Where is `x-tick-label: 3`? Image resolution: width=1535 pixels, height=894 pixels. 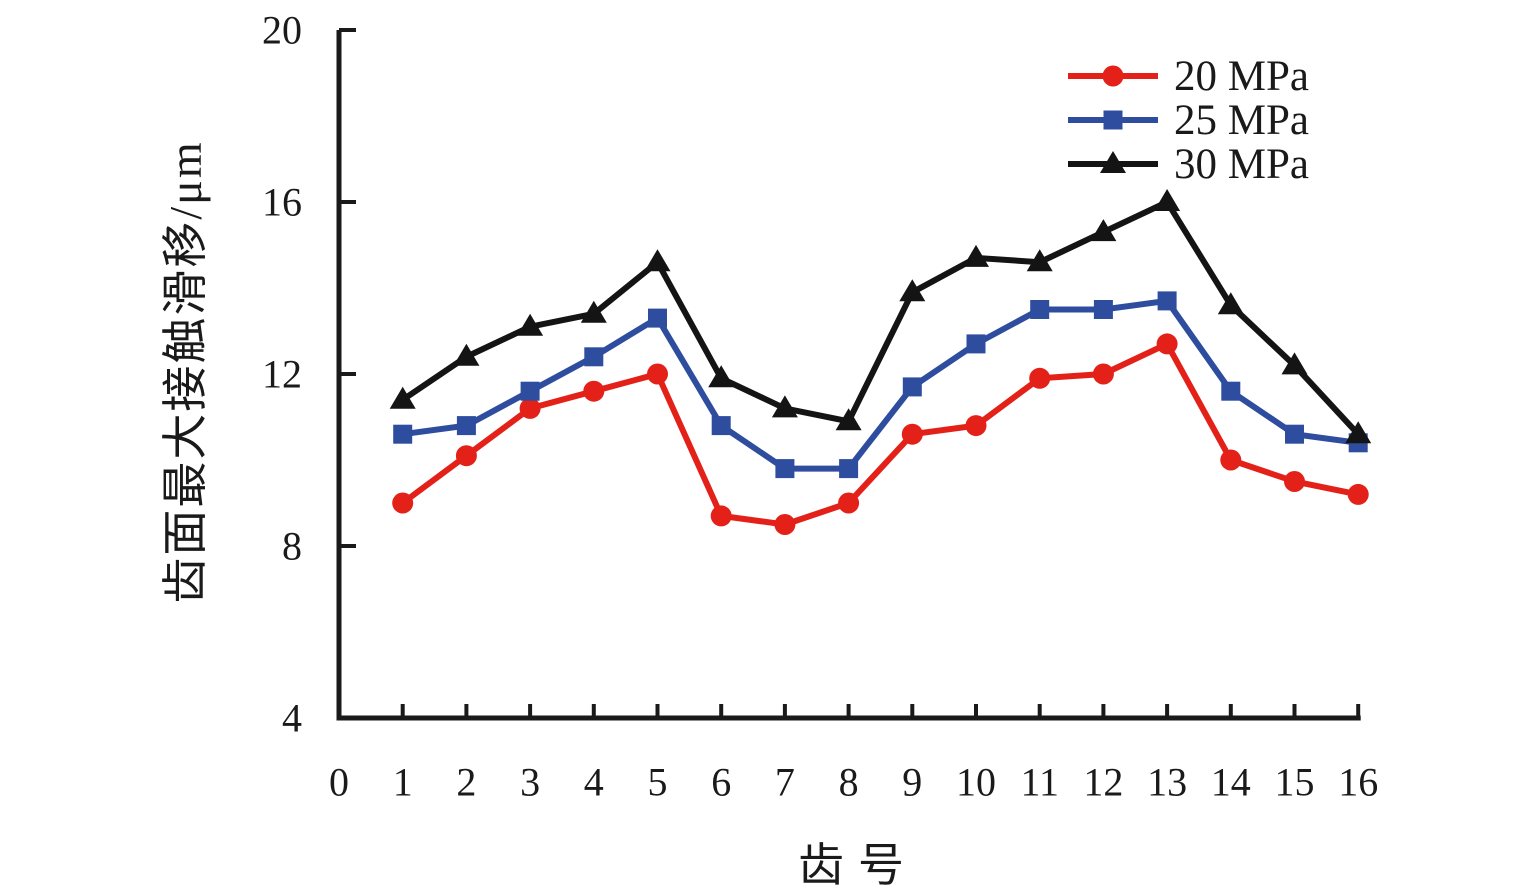
x-tick-label: 3 is located at coordinates (530, 782).